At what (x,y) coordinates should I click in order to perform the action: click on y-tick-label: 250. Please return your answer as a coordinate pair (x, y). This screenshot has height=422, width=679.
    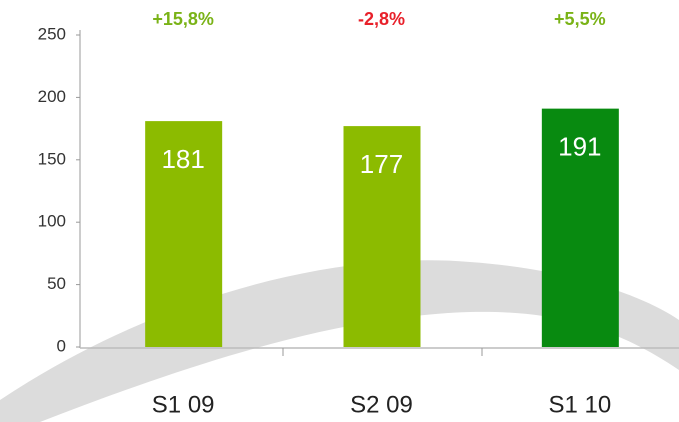
    Looking at the image, I should click on (52, 33).